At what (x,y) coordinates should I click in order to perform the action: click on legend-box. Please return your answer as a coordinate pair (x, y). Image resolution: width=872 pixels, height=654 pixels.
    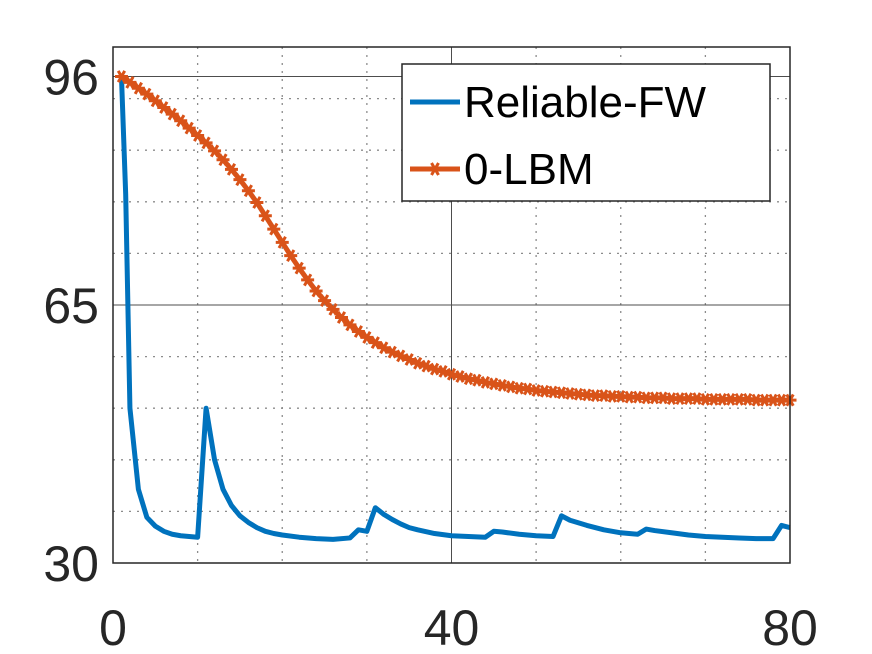
    Looking at the image, I should click on (586, 132).